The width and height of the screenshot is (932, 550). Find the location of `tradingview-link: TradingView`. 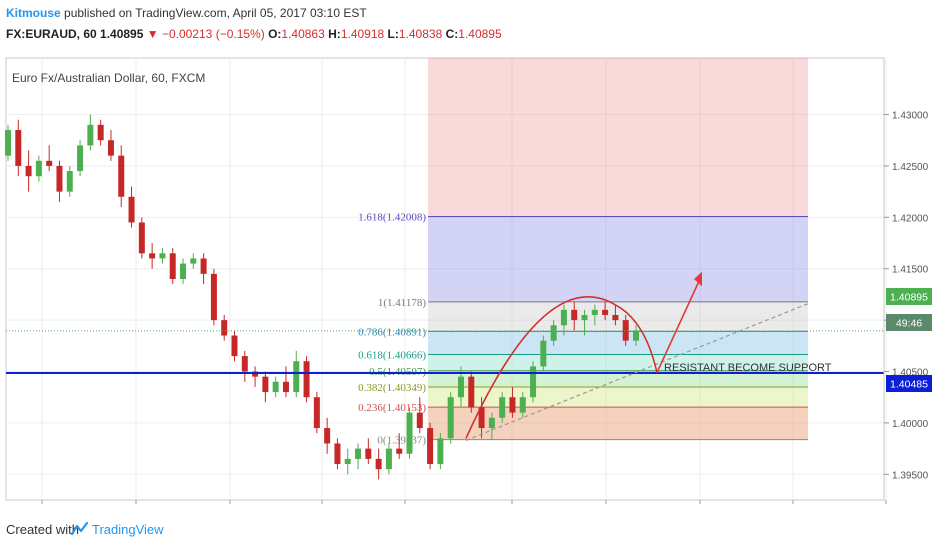

tradingview-link: TradingView is located at coordinates (128, 529).